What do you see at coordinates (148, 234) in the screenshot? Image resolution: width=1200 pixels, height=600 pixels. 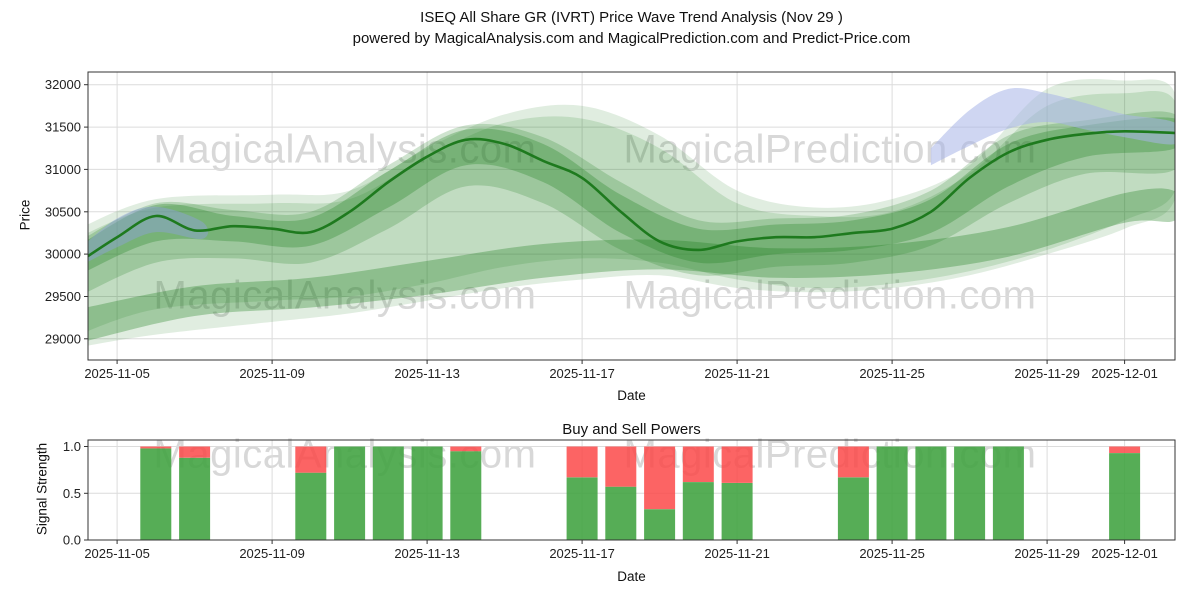 I see `wave-band-blue-patch-left` at bounding box center [148, 234].